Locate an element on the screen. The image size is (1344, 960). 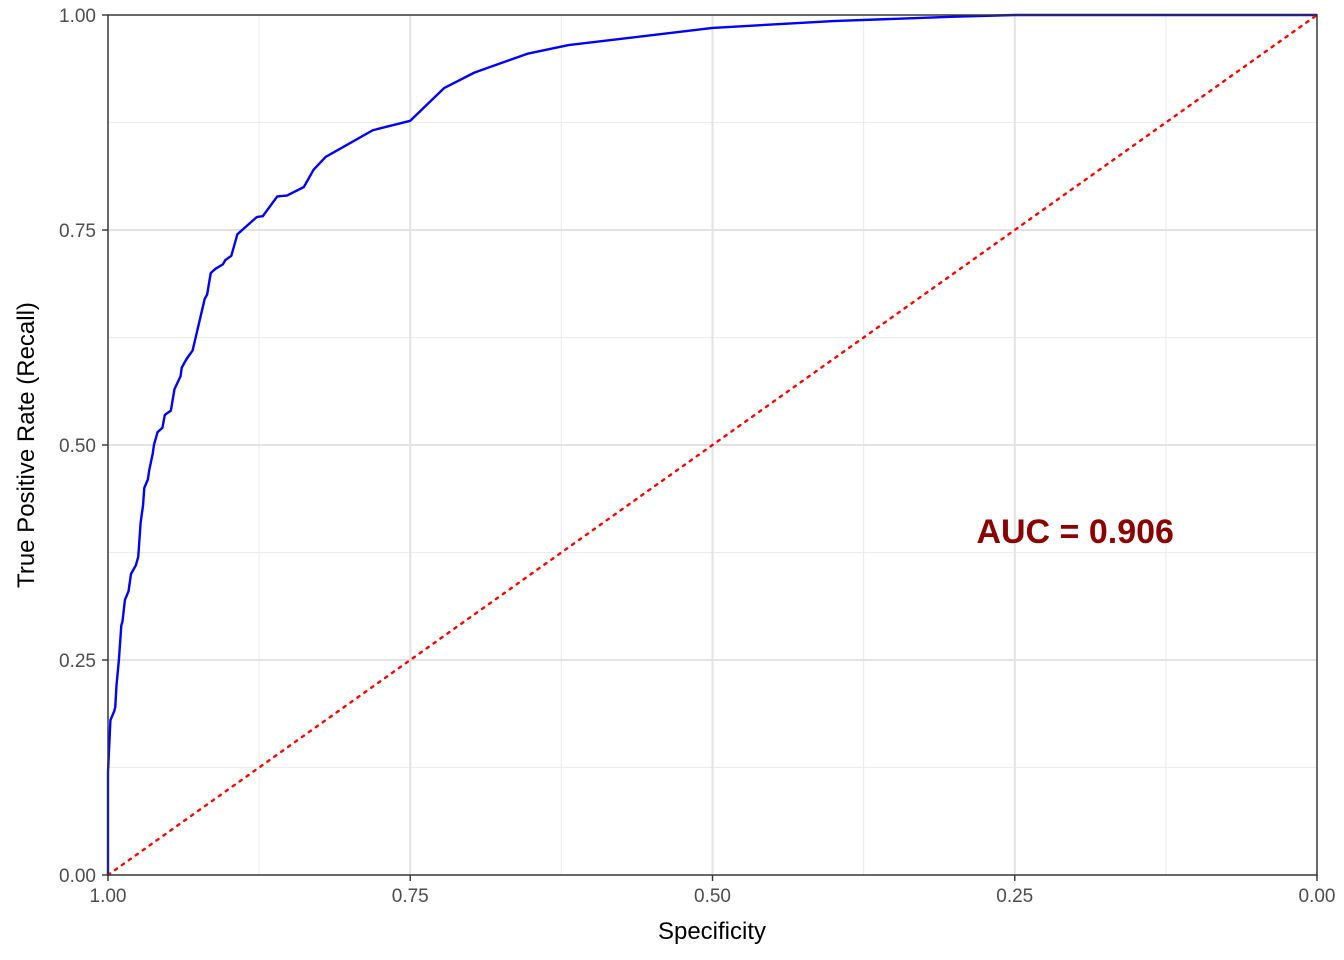
y-tick-label: 0.75 is located at coordinates (77, 231).